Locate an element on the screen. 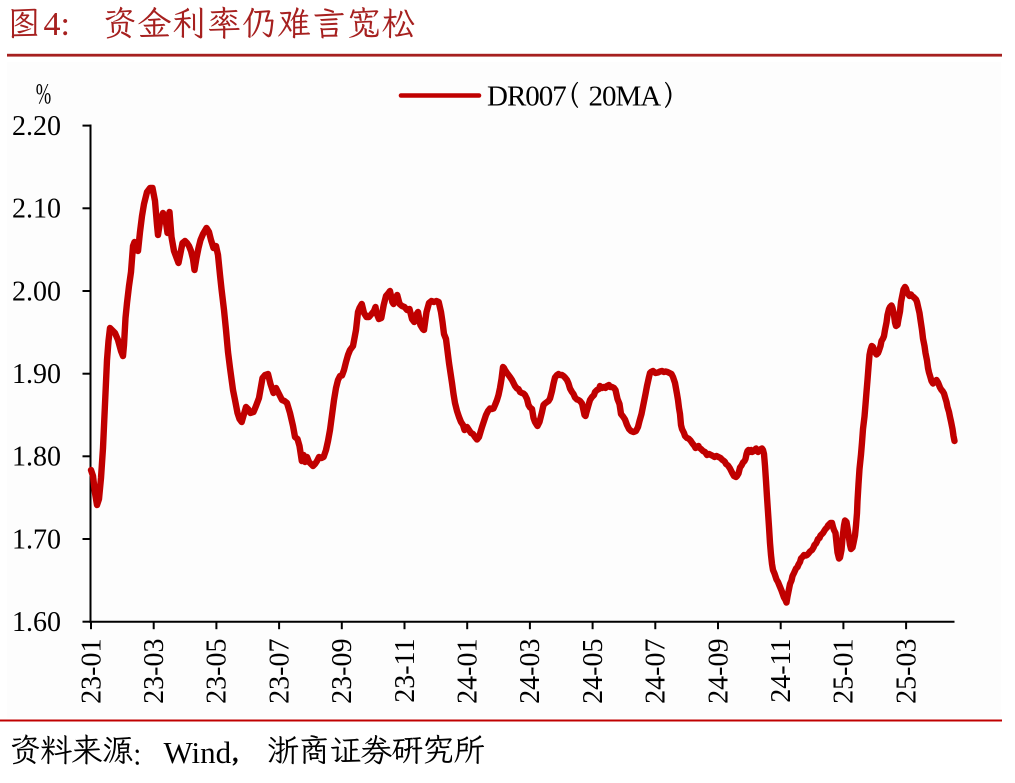  svg-text: 24-05 is located at coordinates (593, 671).